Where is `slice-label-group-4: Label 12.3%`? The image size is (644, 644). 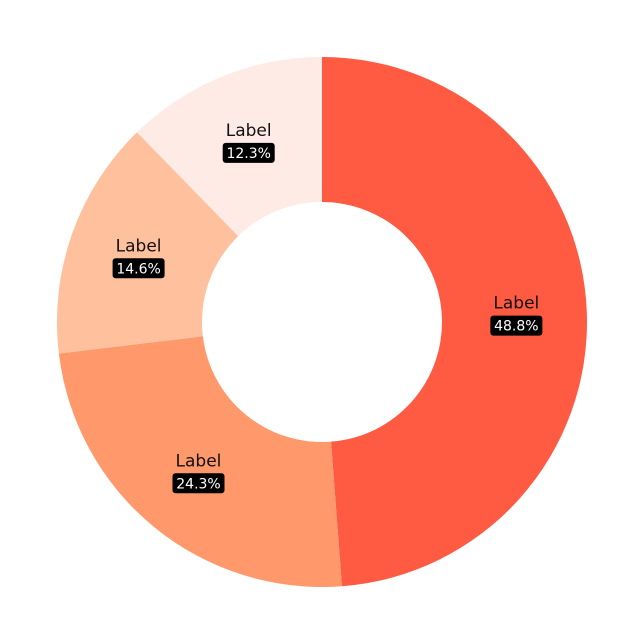 slice-label-group-4: Label 12.3% is located at coordinates (248, 142).